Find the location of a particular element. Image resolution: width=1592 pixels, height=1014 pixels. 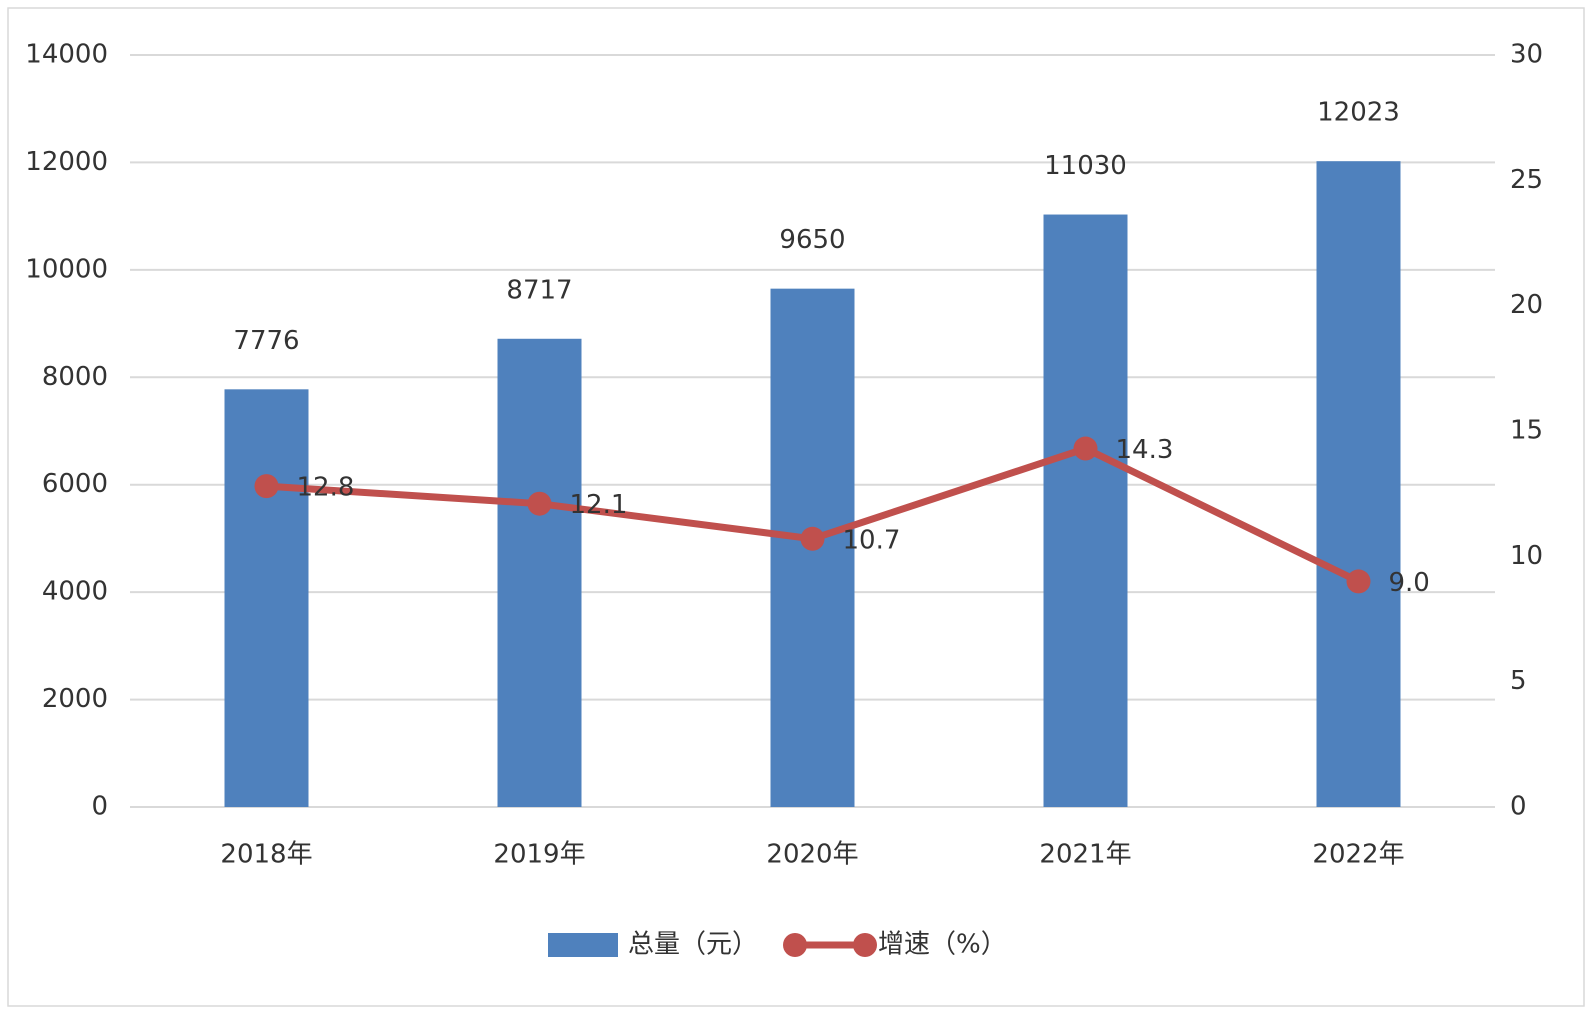

bar-value-label: 9650 is located at coordinates (812, 240).